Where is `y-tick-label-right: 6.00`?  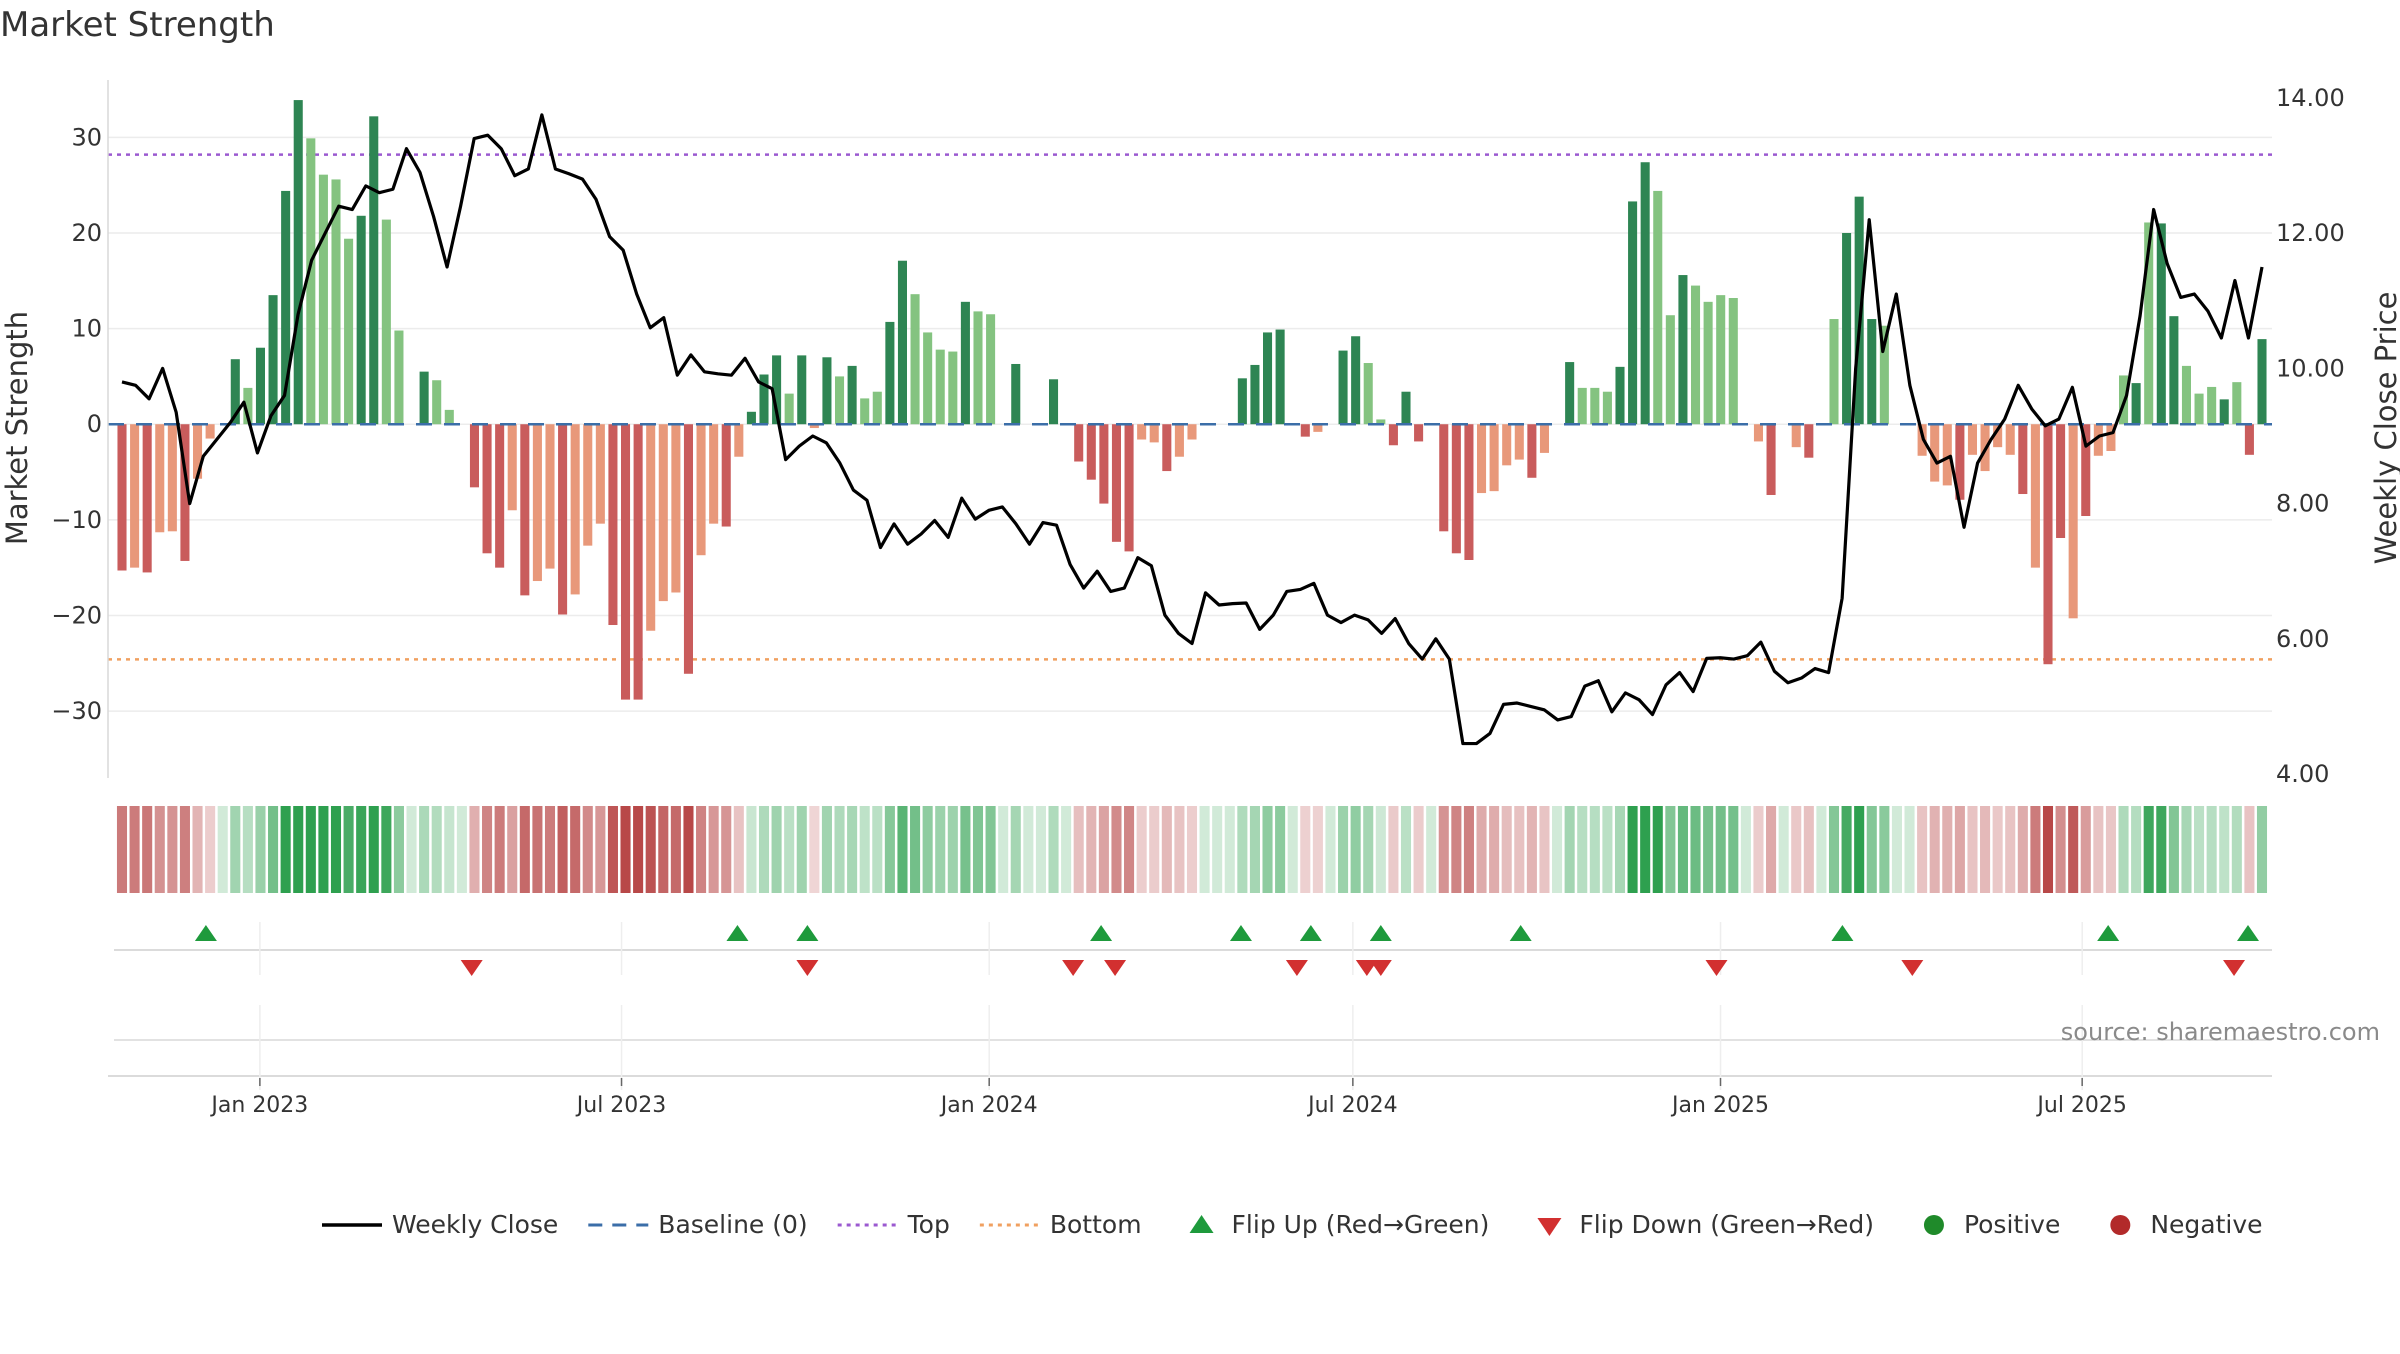
y-tick-label-right: 6.00 is located at coordinates (2302, 639).